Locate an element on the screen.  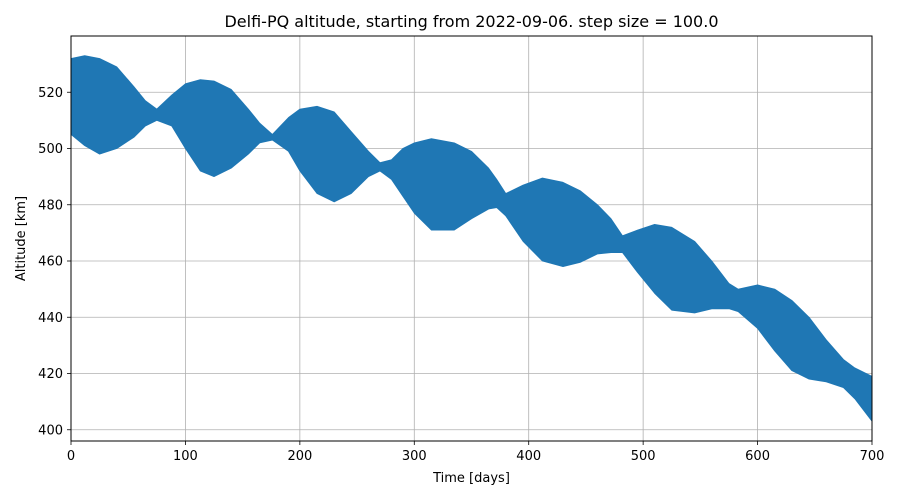
x-tick-label: 200 is located at coordinates (299, 456).